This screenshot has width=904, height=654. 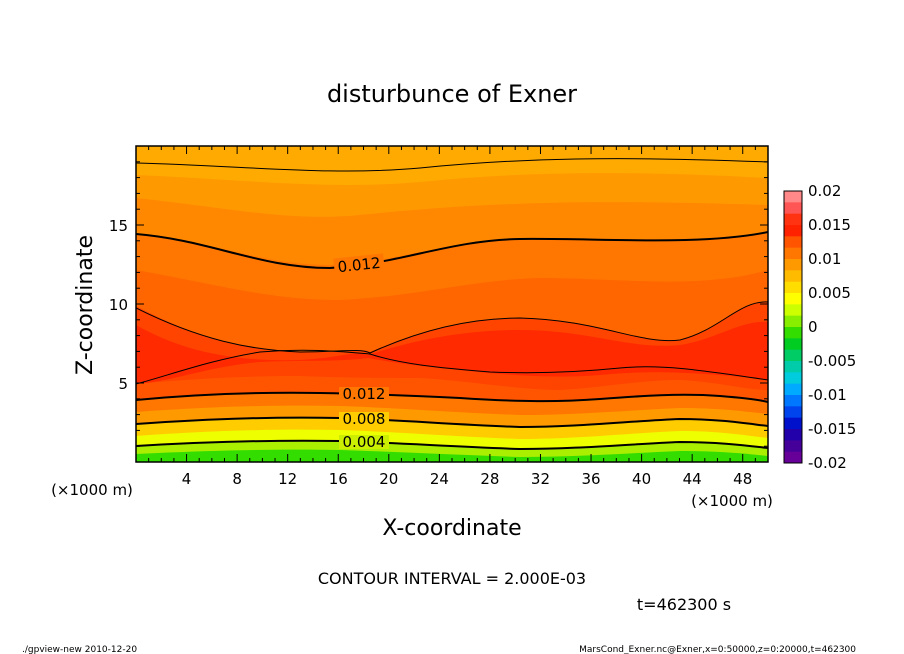 I want to click on band-lower-green, so click(x=452, y=455).